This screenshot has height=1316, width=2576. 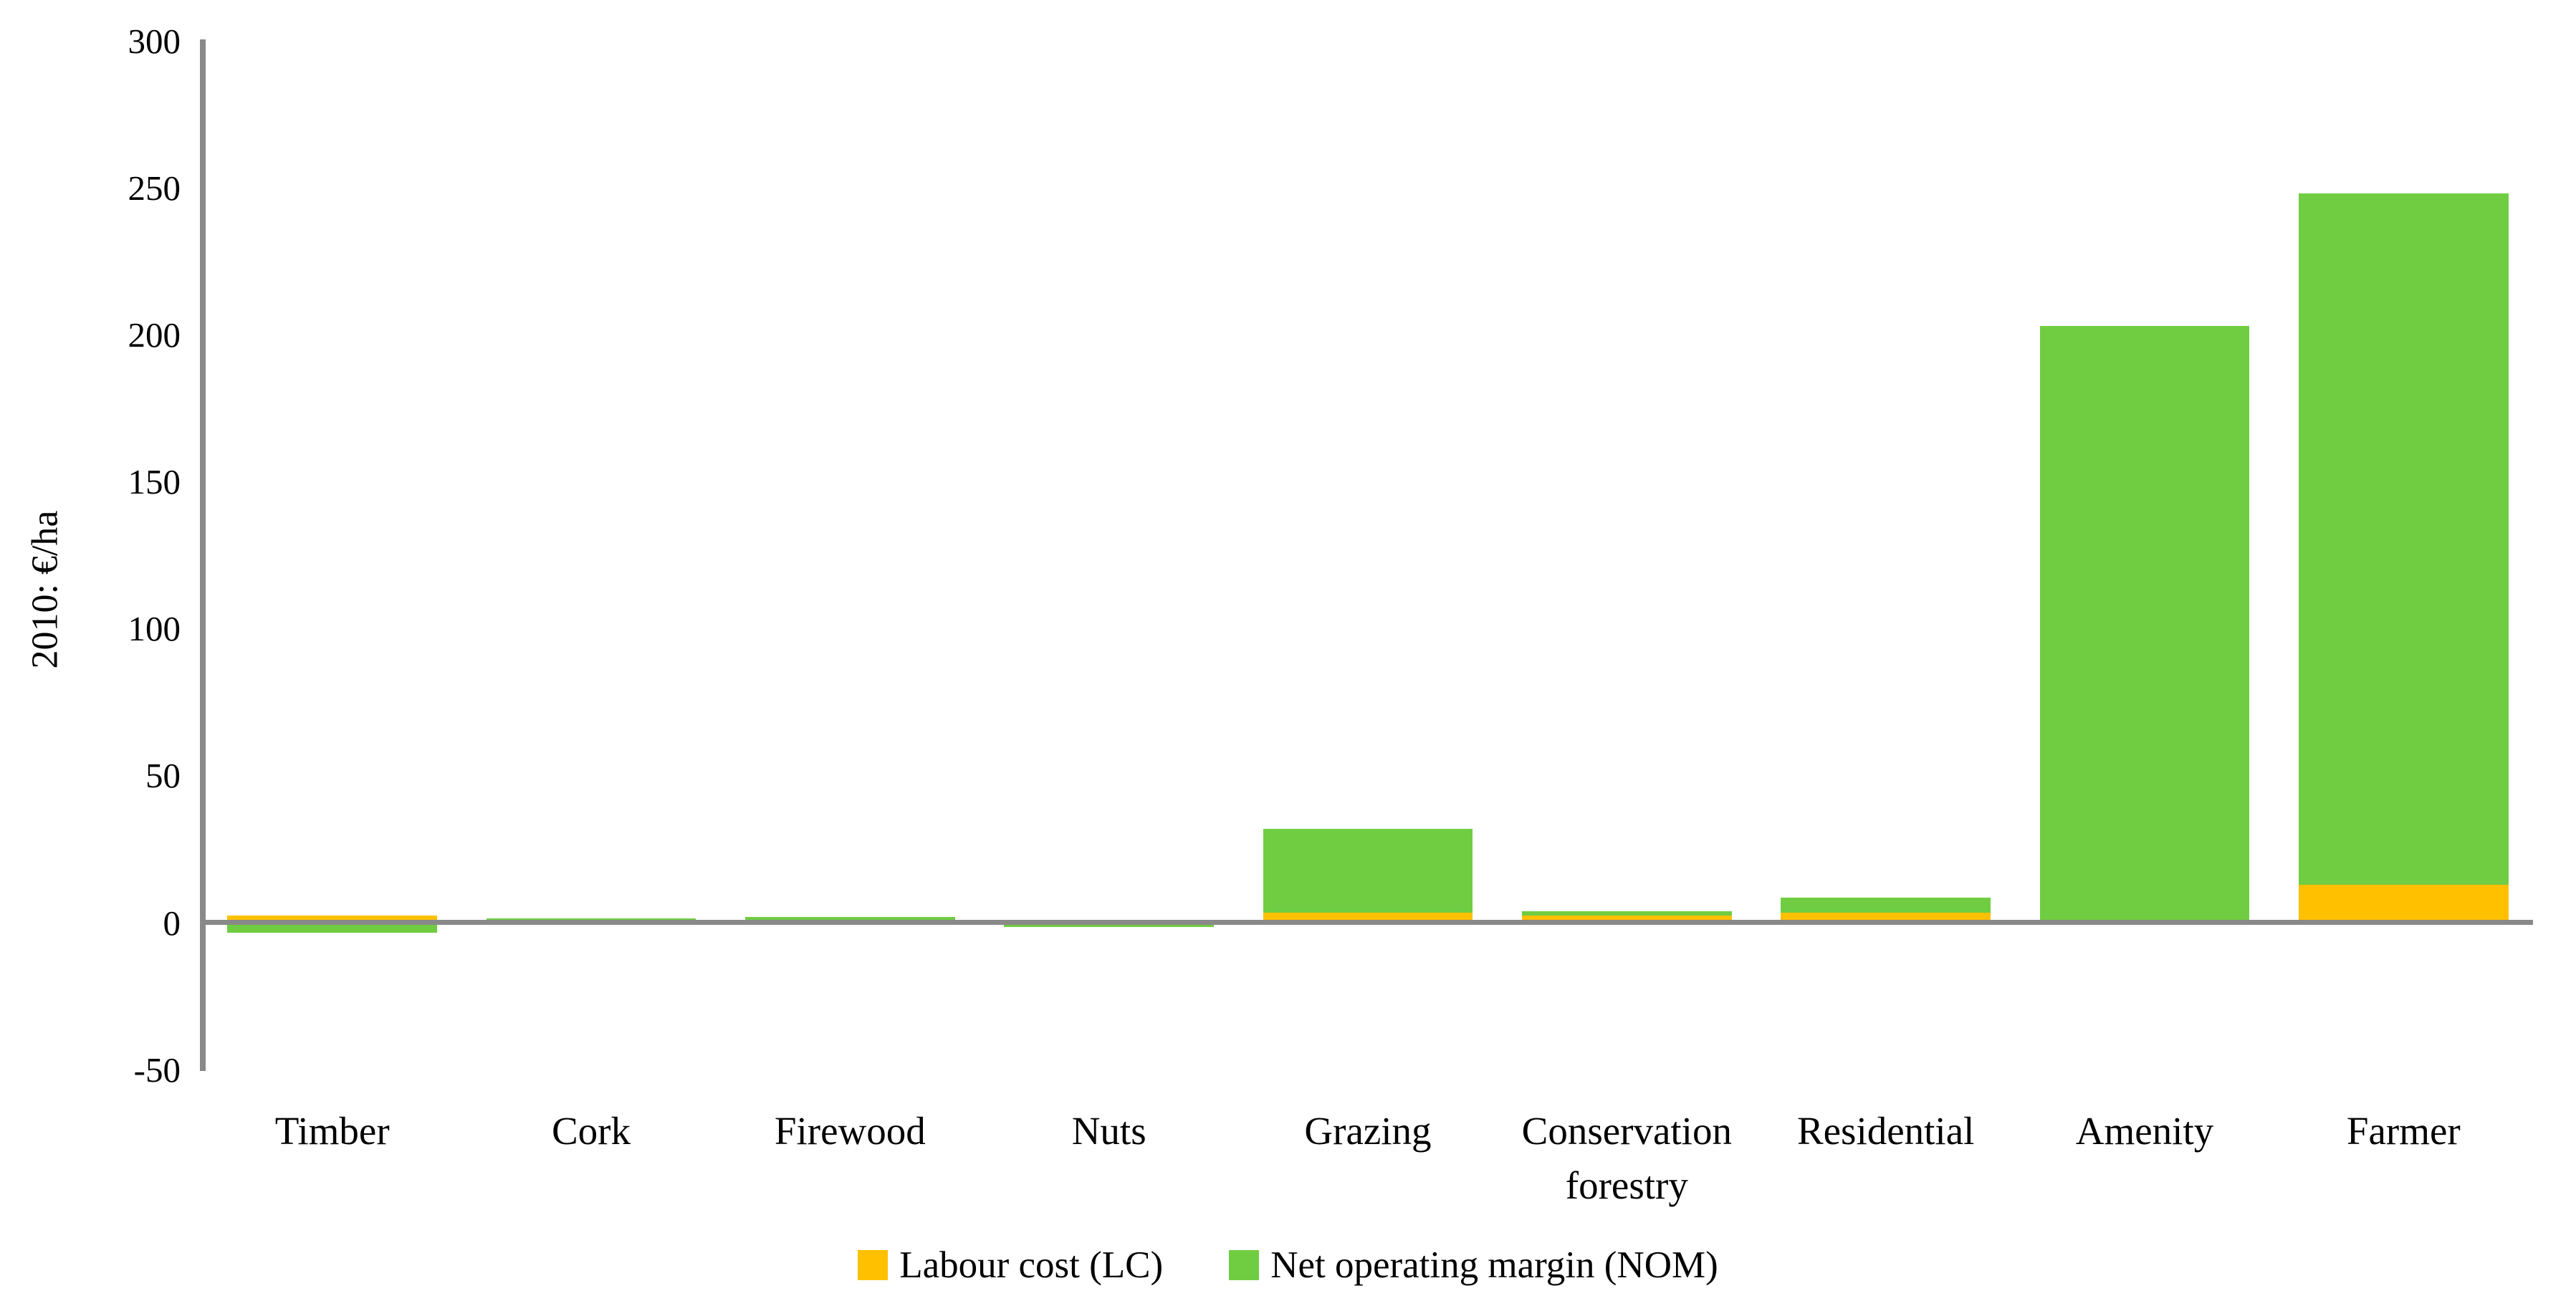 What do you see at coordinates (1626, 914) in the screenshot?
I see `bar-nom-conservation-forestry` at bounding box center [1626, 914].